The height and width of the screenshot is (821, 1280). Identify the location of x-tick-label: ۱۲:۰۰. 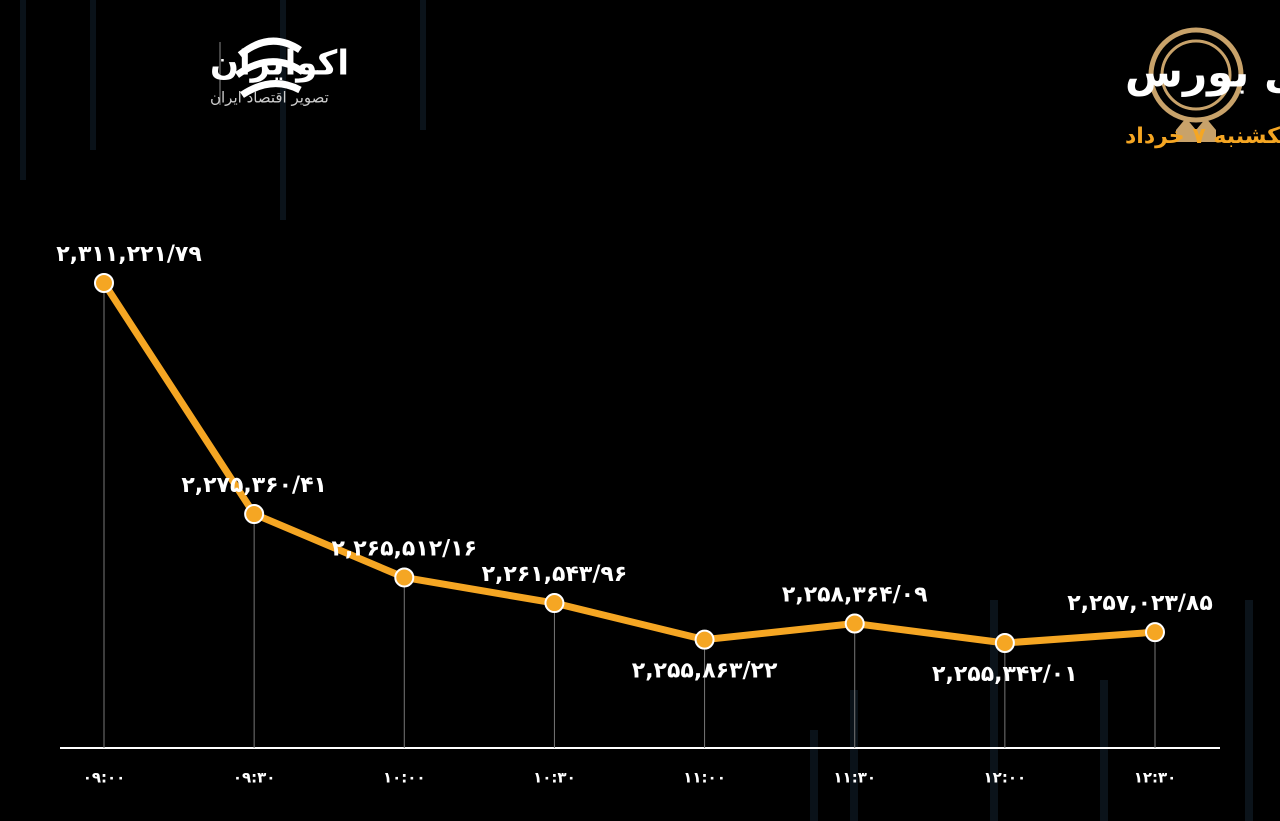
(1005, 778).